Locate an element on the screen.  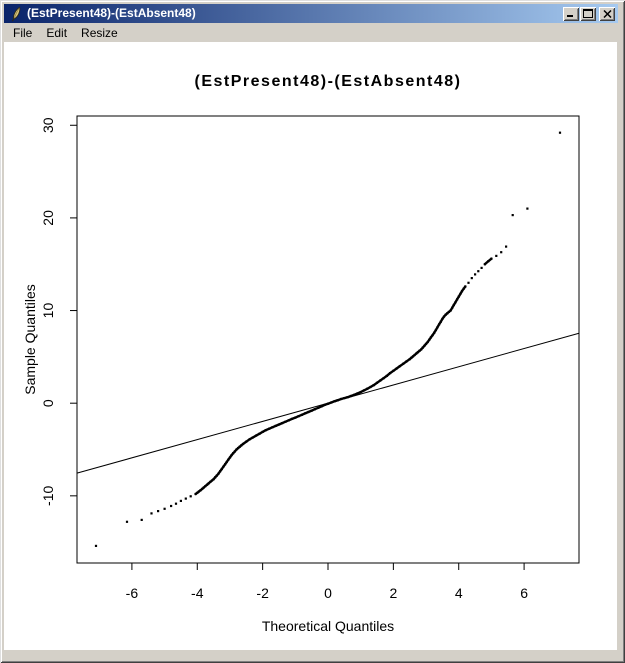
menu-file: File is located at coordinates (23, 32).